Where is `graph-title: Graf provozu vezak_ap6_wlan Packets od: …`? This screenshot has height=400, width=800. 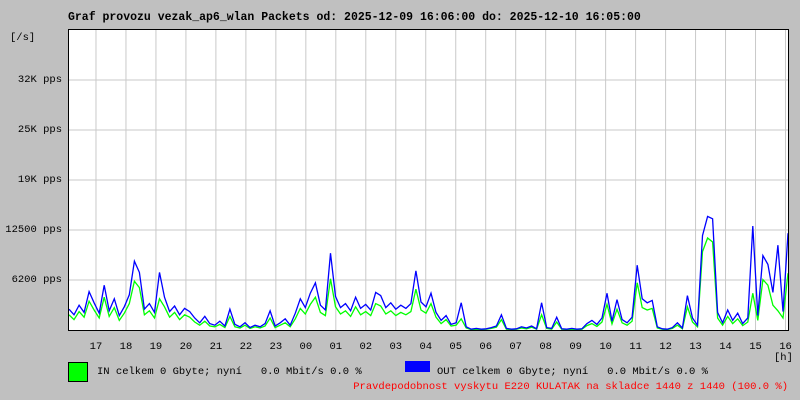
graph-title: Graf provozu vezak_ap6_wlan Packets od: … is located at coordinates (354, 17).